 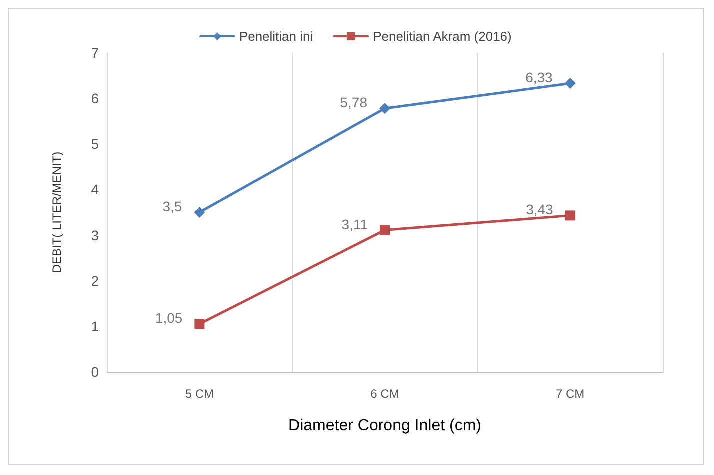 I want to click on data-label: 3,43, so click(x=540, y=210).